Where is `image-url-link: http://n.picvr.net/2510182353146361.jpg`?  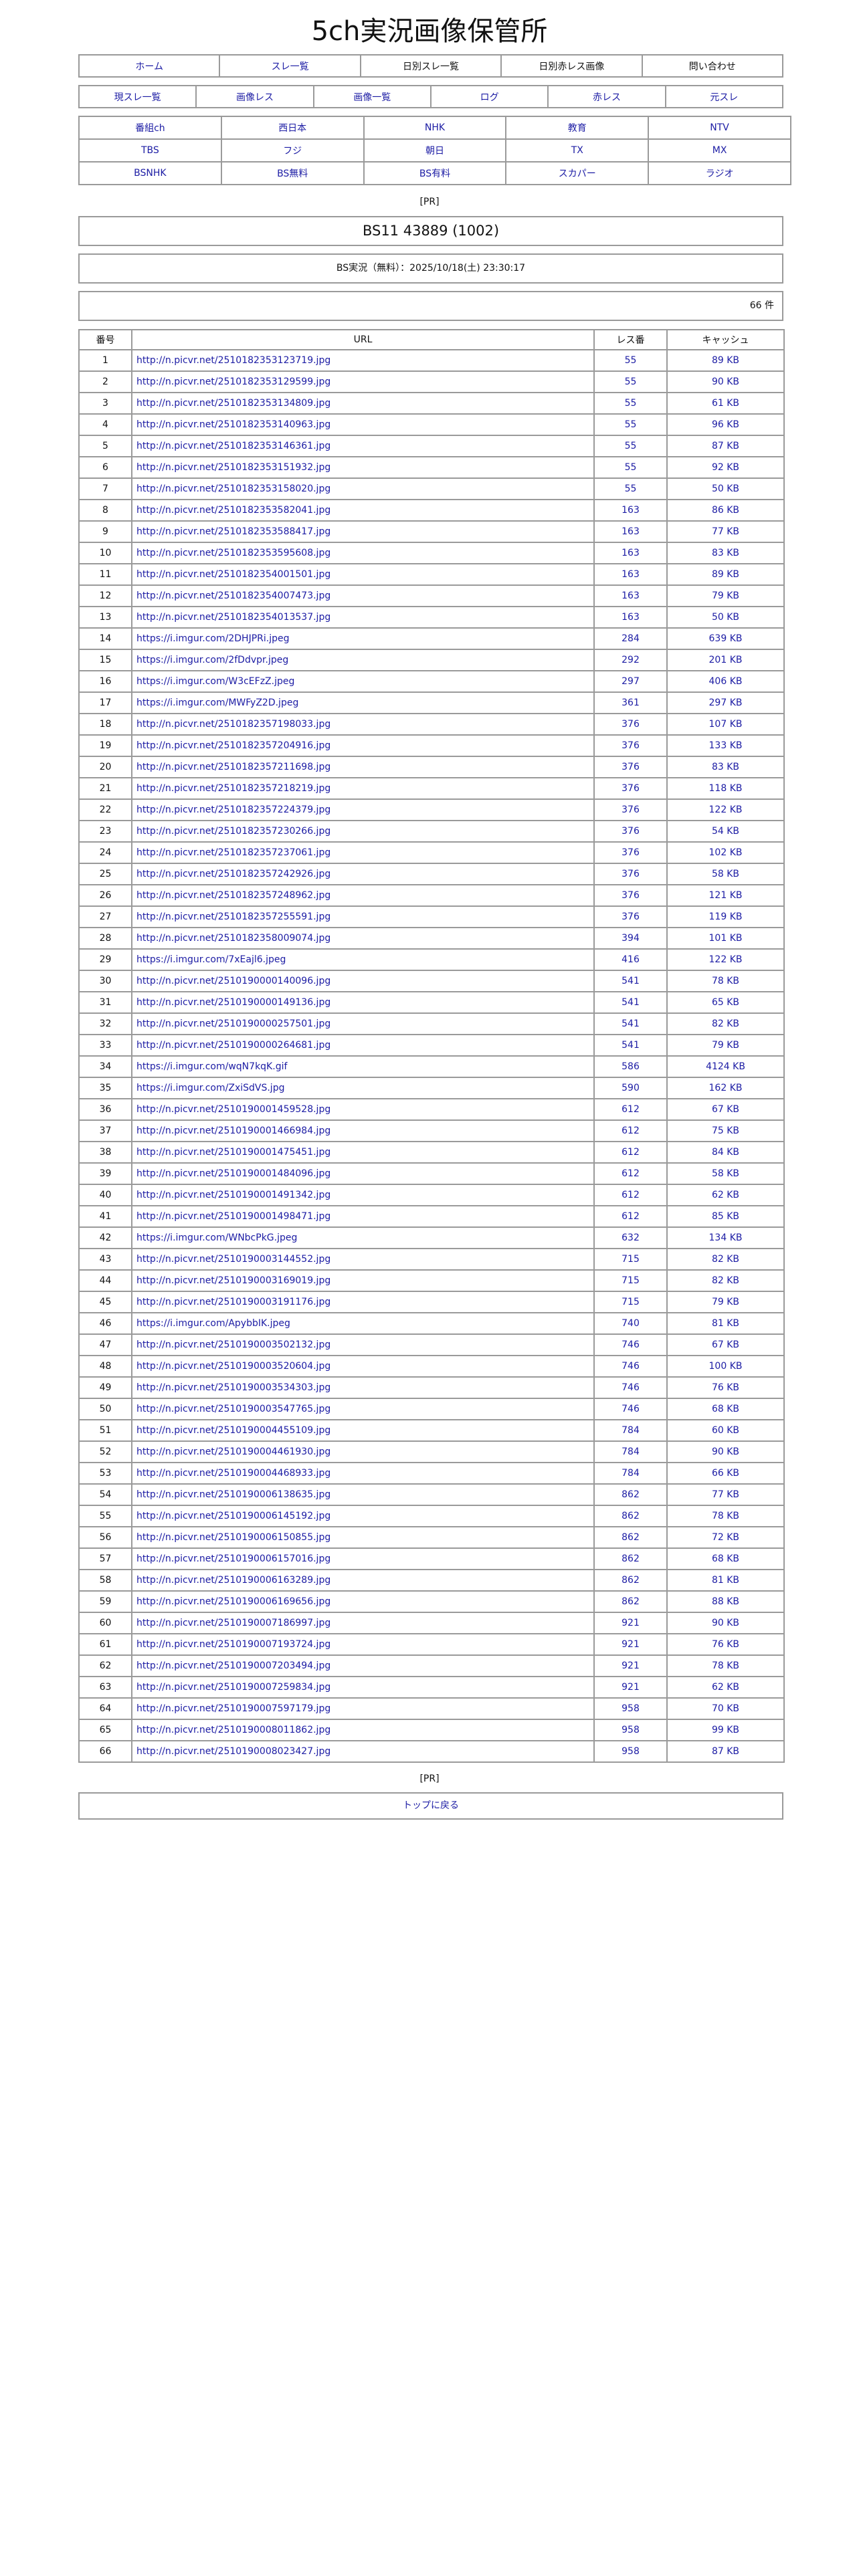 image-url-link: http://n.picvr.net/2510182353146361.jpg is located at coordinates (234, 446).